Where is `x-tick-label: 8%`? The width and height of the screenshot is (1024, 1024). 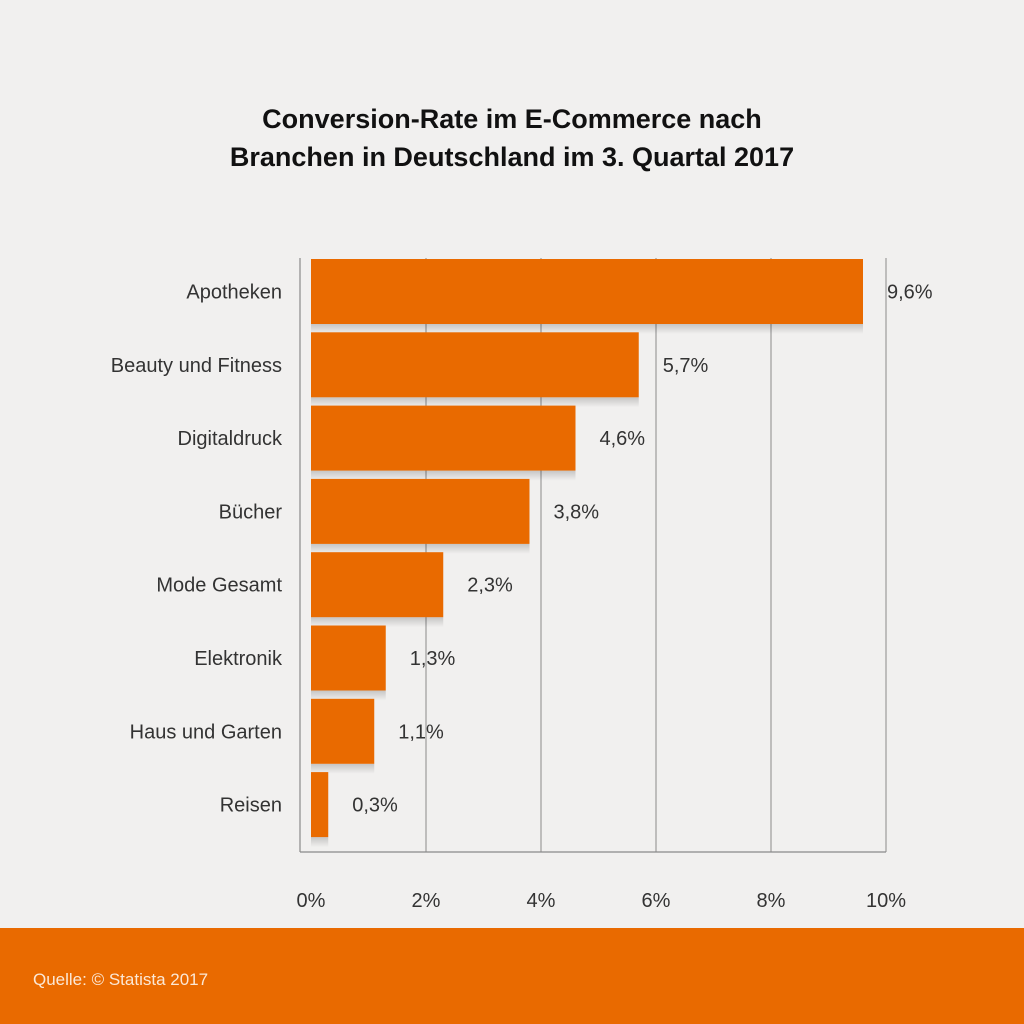
x-tick-label: 8% is located at coordinates (771, 901).